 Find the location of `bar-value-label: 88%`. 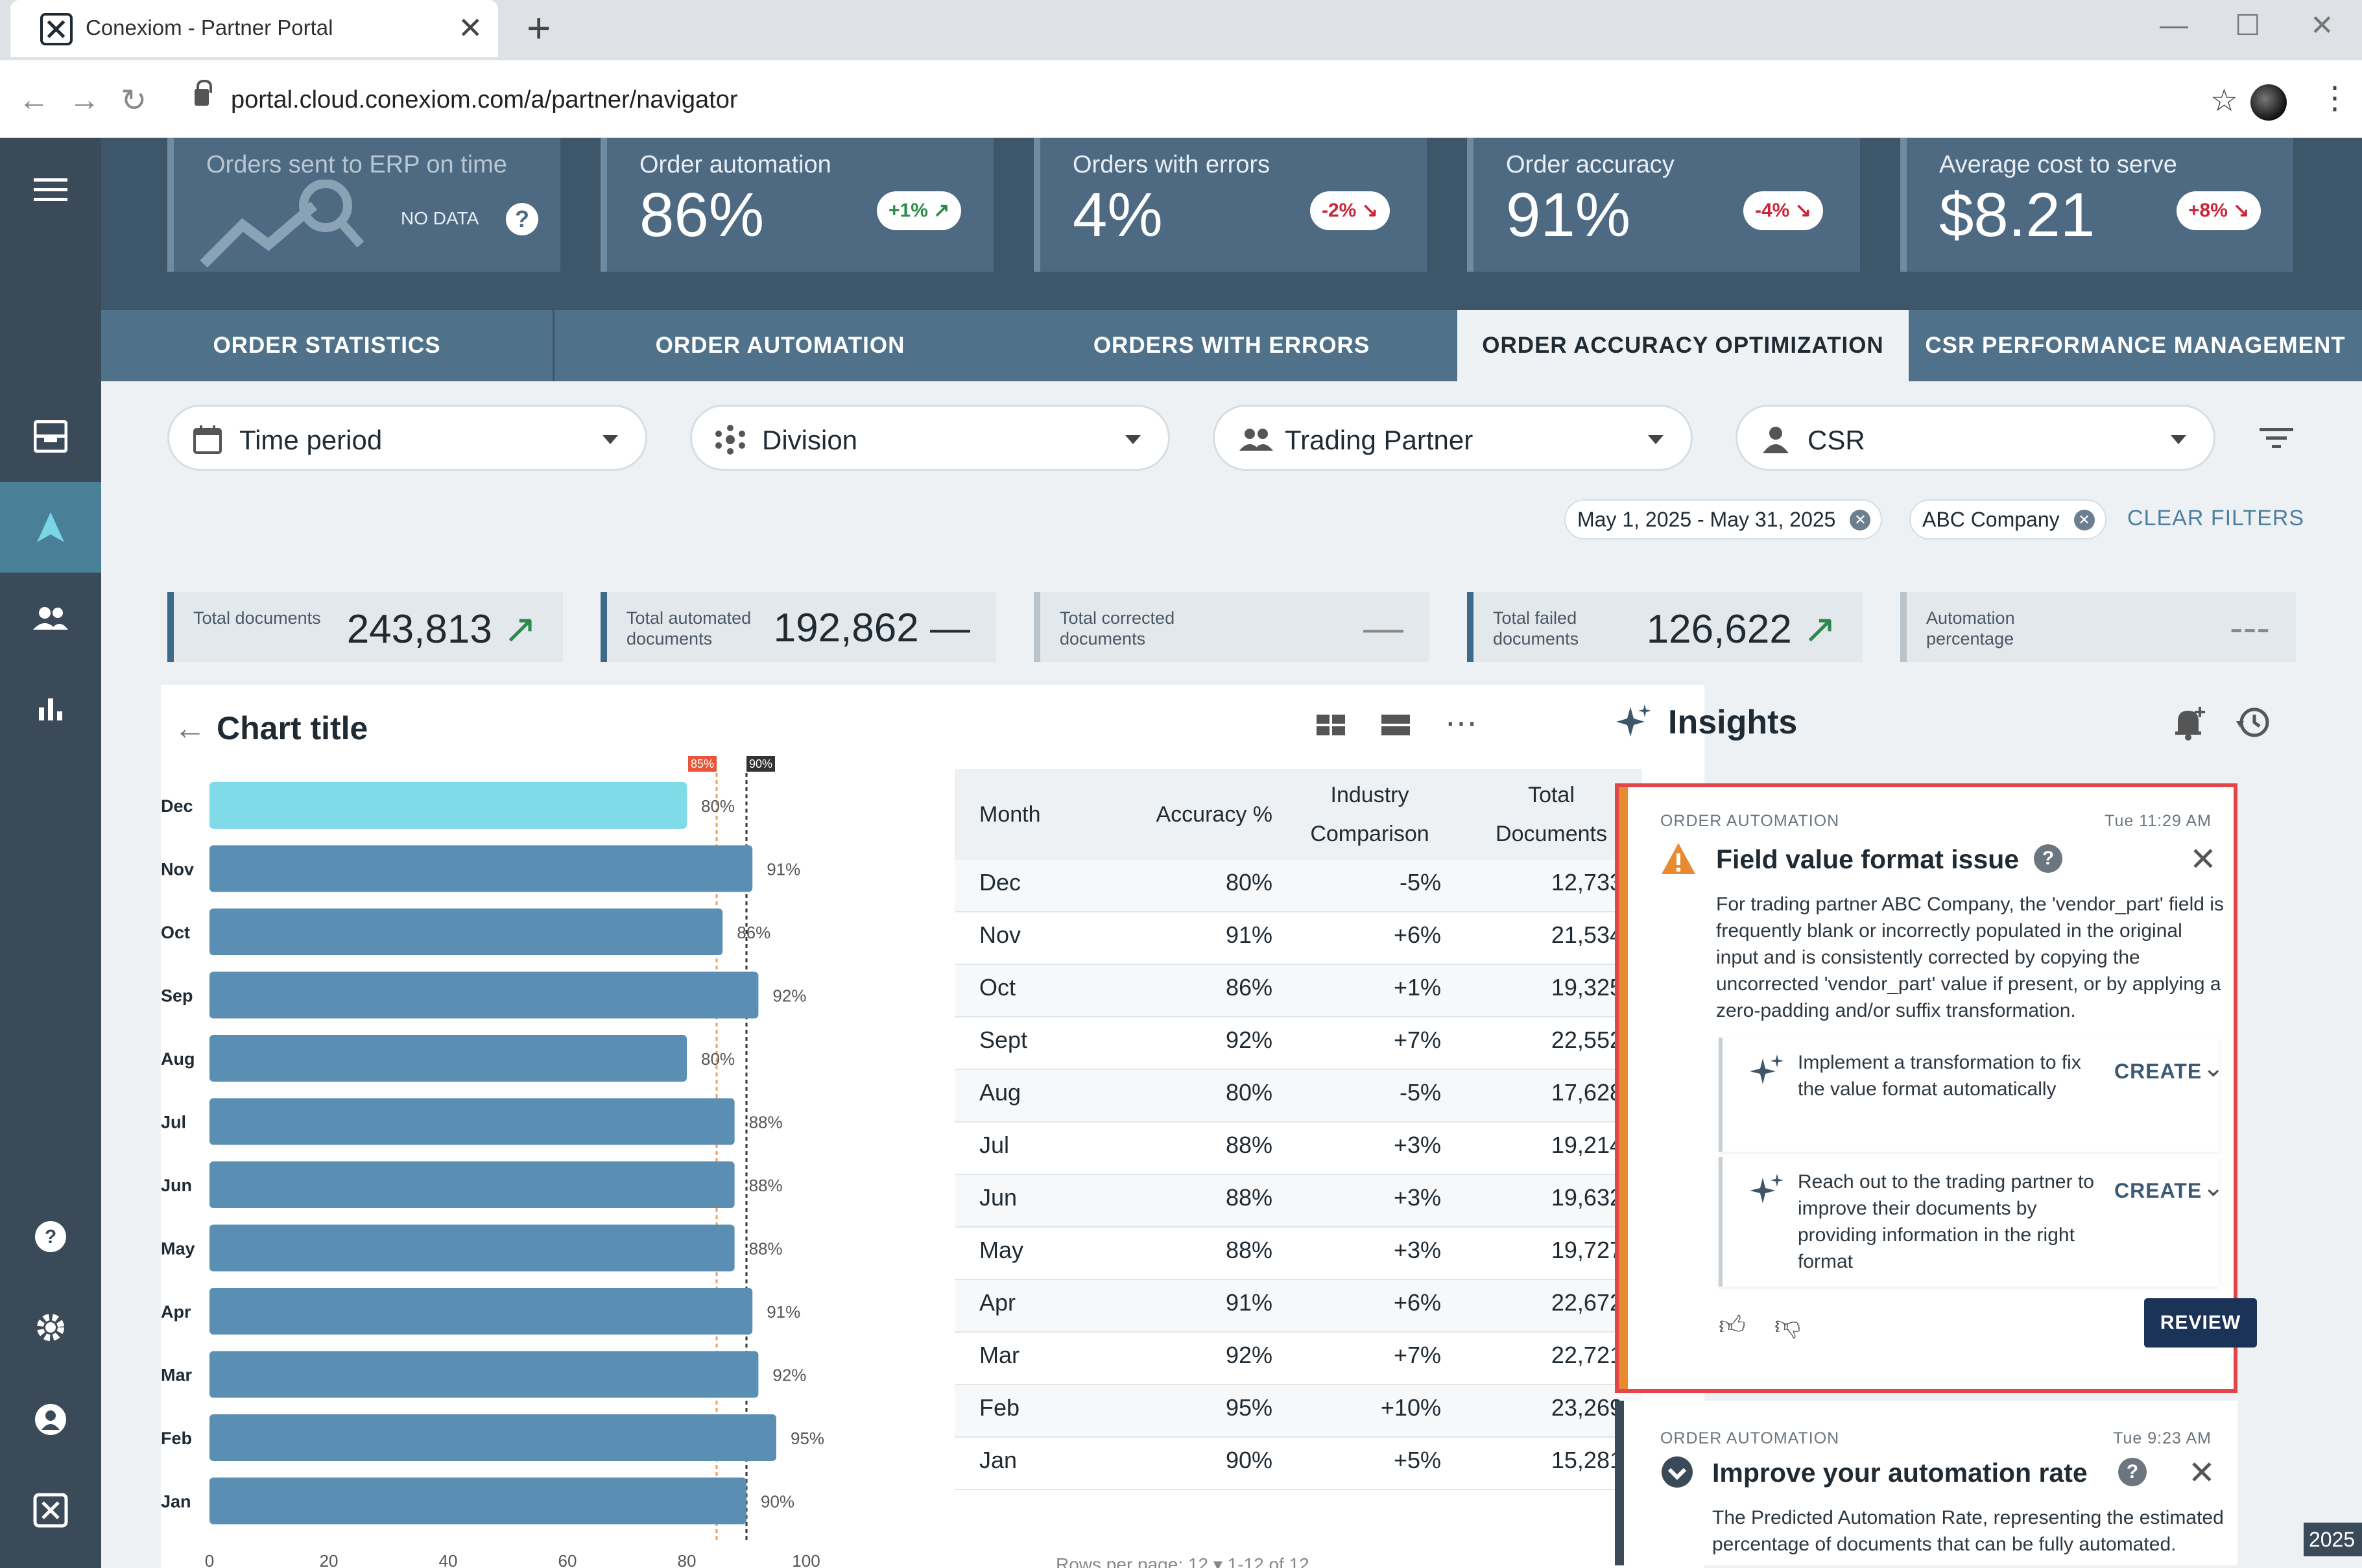

bar-value-label: 88% is located at coordinates (766, 1185).